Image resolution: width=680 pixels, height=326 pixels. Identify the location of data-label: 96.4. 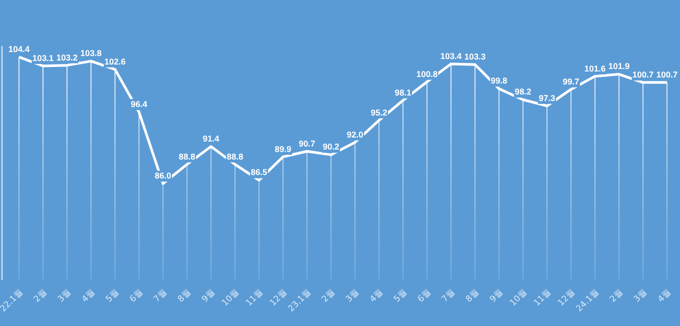
(139, 104).